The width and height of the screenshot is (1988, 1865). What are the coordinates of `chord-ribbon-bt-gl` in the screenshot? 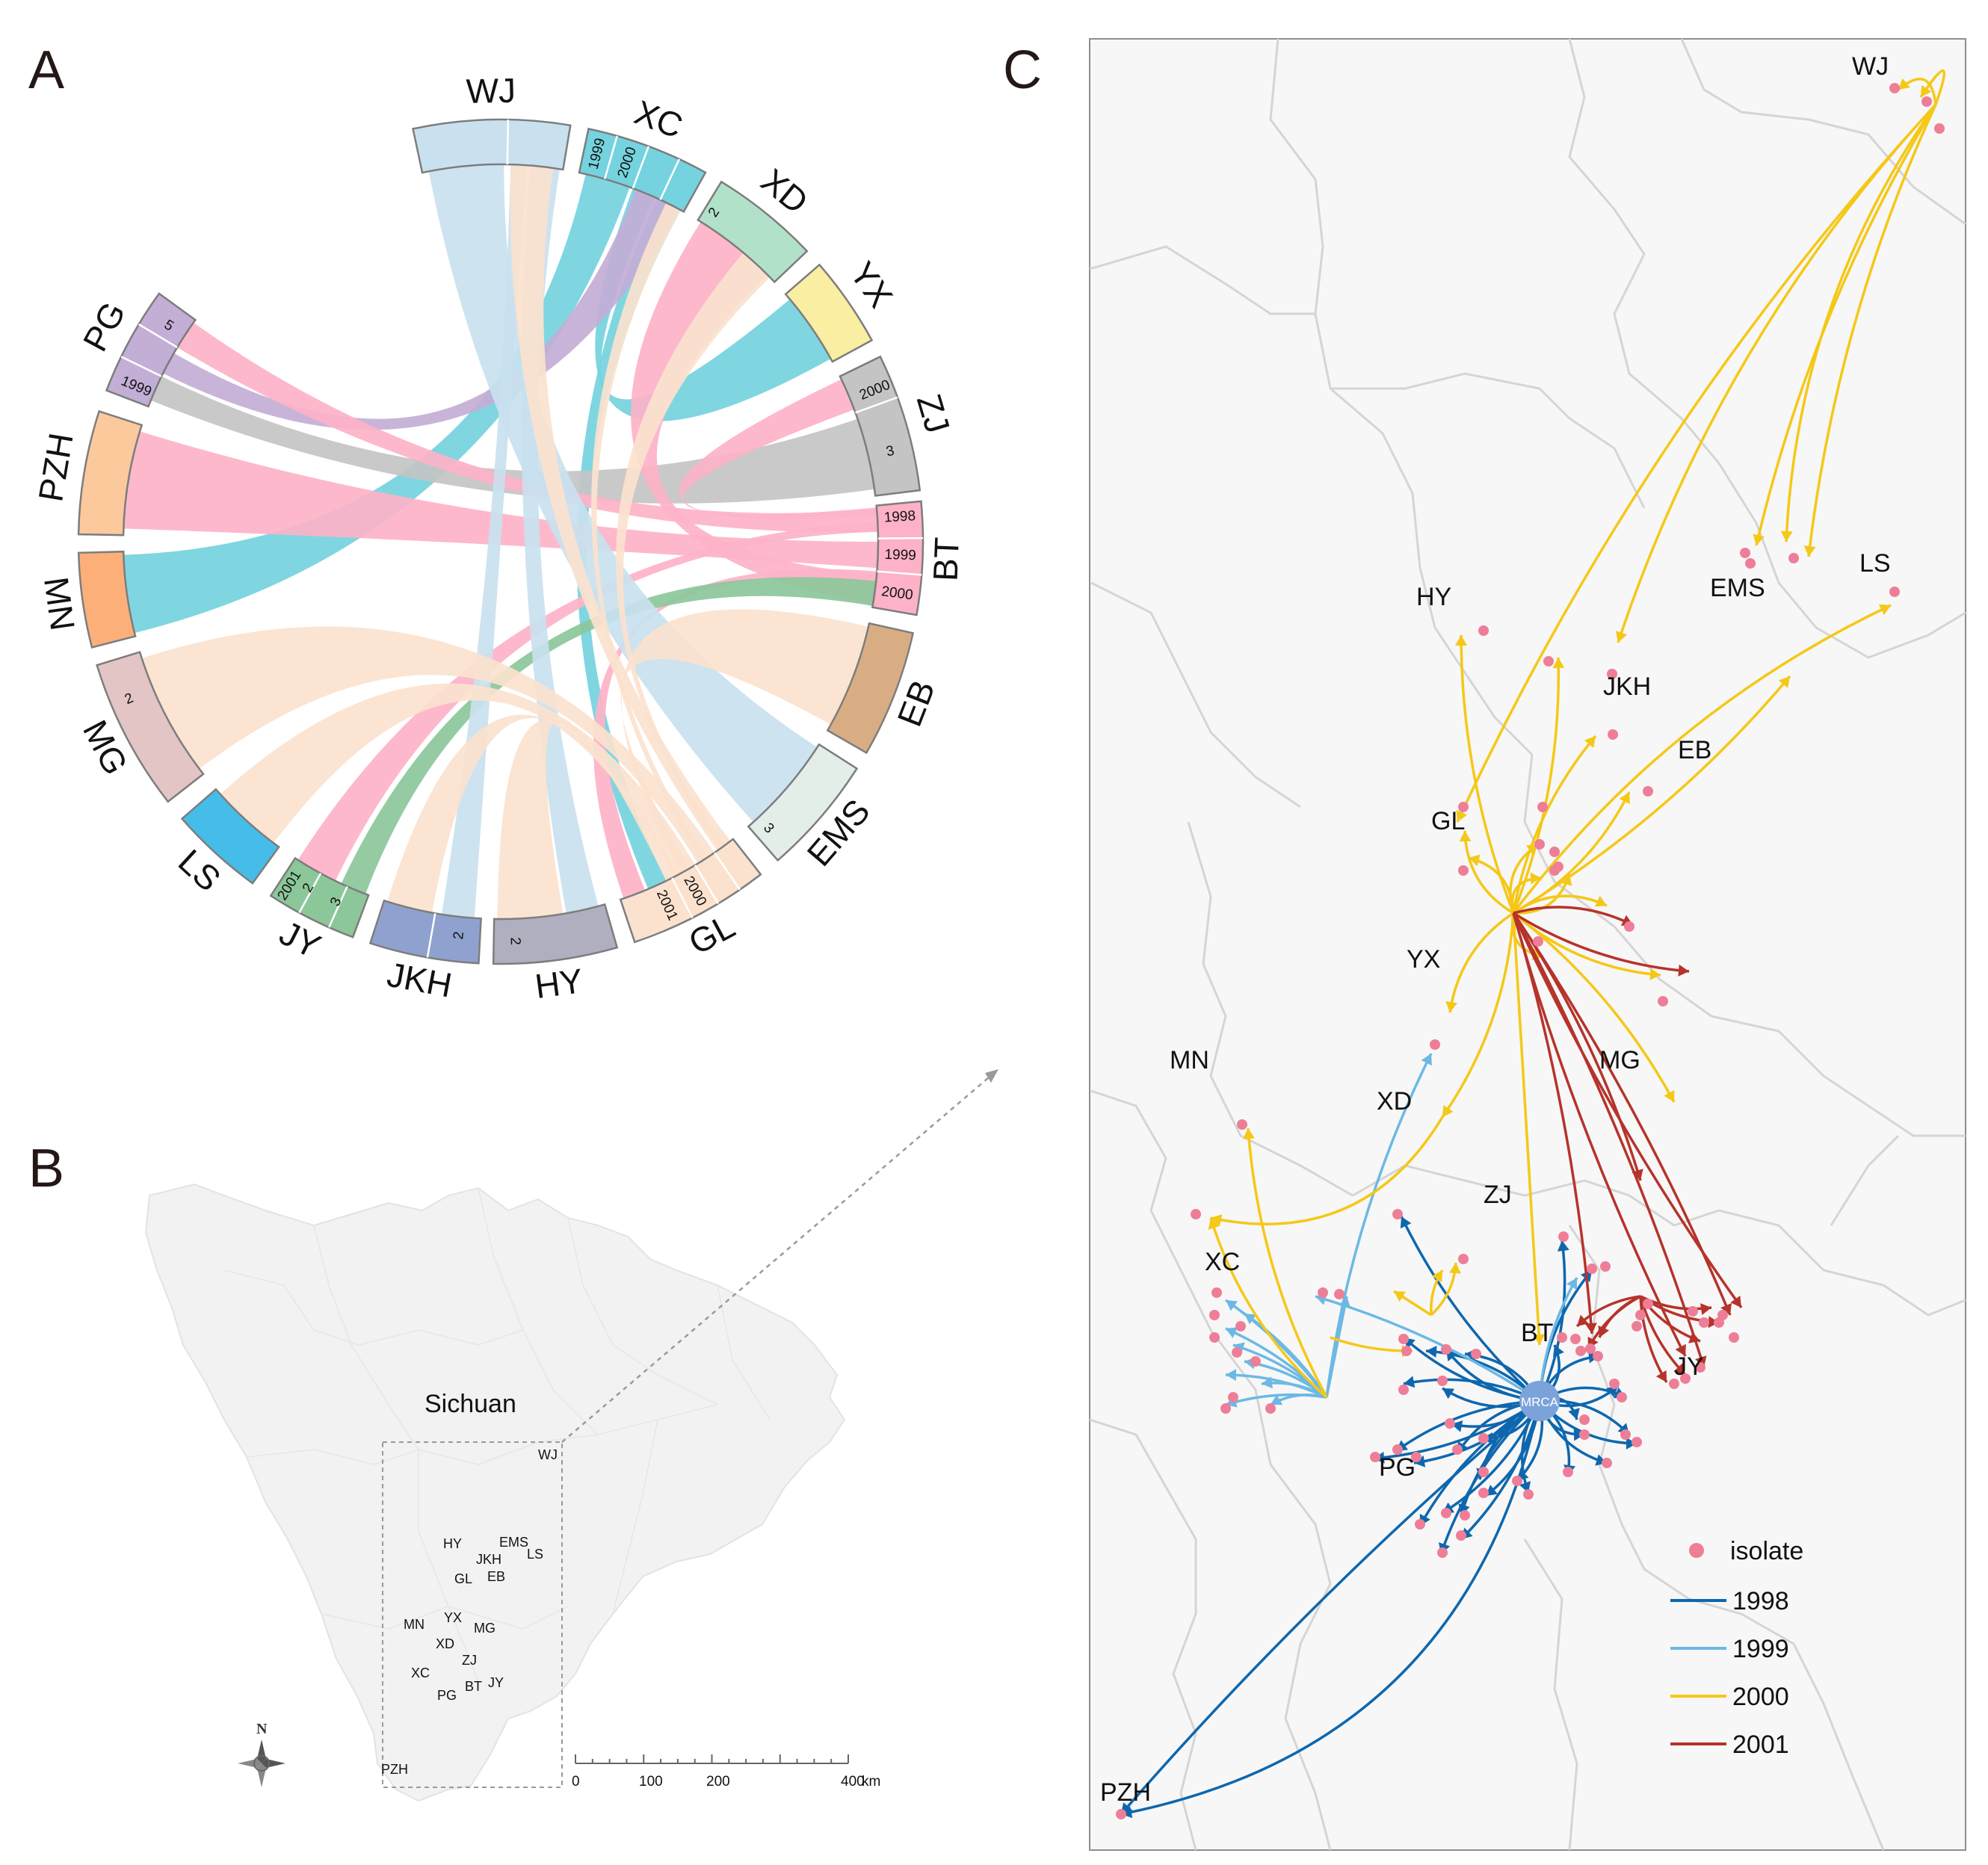 It's located at (735, 734).